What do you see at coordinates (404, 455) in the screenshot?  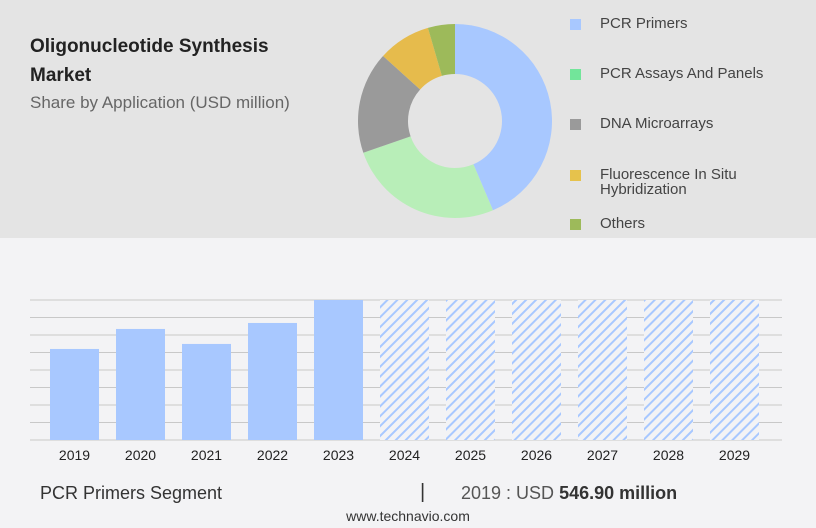 I see `x-tick-label: 2024` at bounding box center [404, 455].